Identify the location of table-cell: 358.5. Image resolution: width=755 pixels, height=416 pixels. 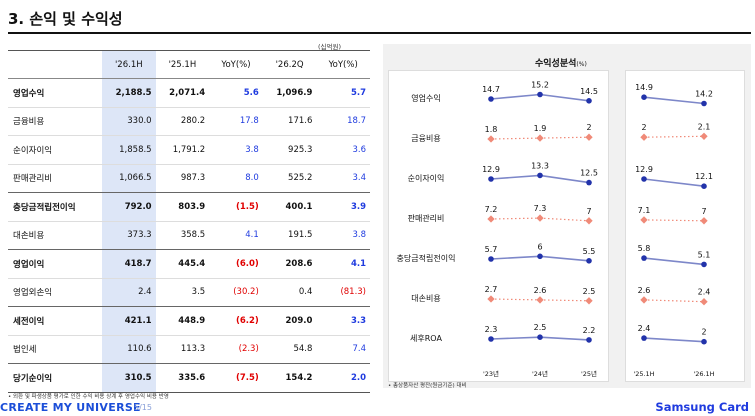
(193, 235).